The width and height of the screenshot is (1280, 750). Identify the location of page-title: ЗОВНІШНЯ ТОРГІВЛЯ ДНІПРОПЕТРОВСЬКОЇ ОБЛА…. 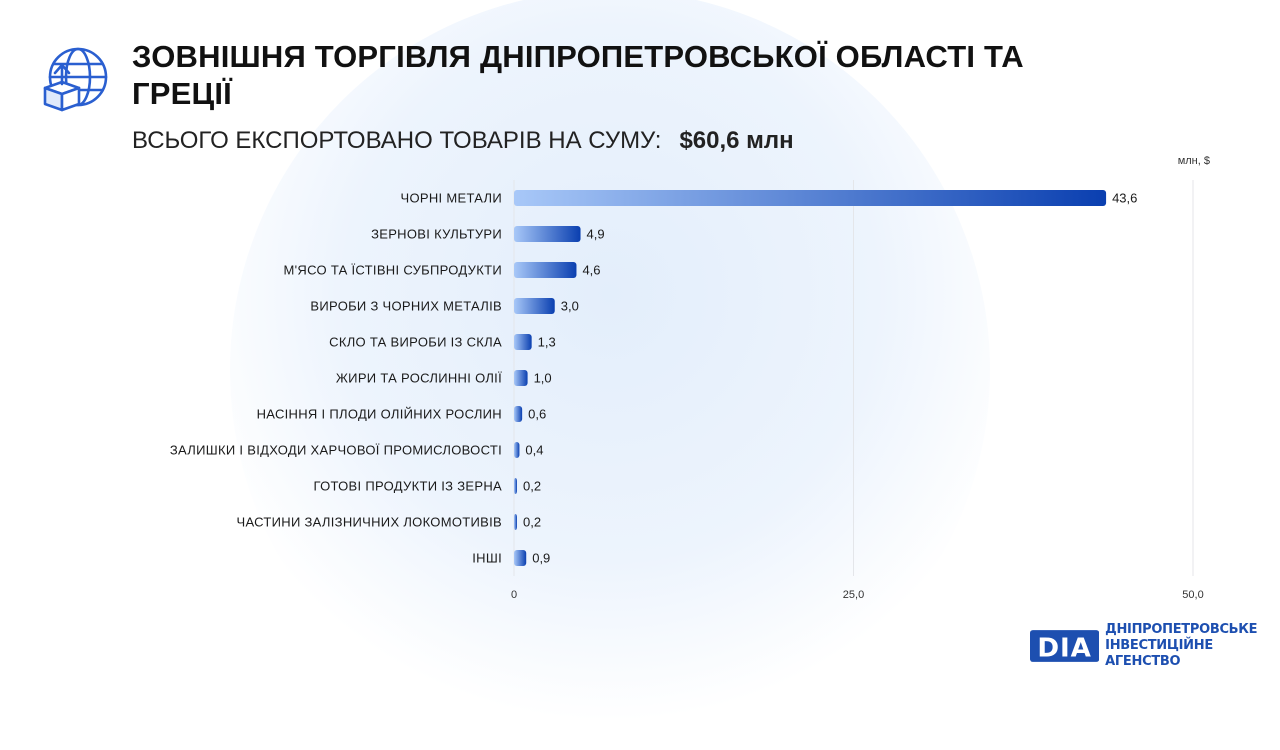
(578, 75).